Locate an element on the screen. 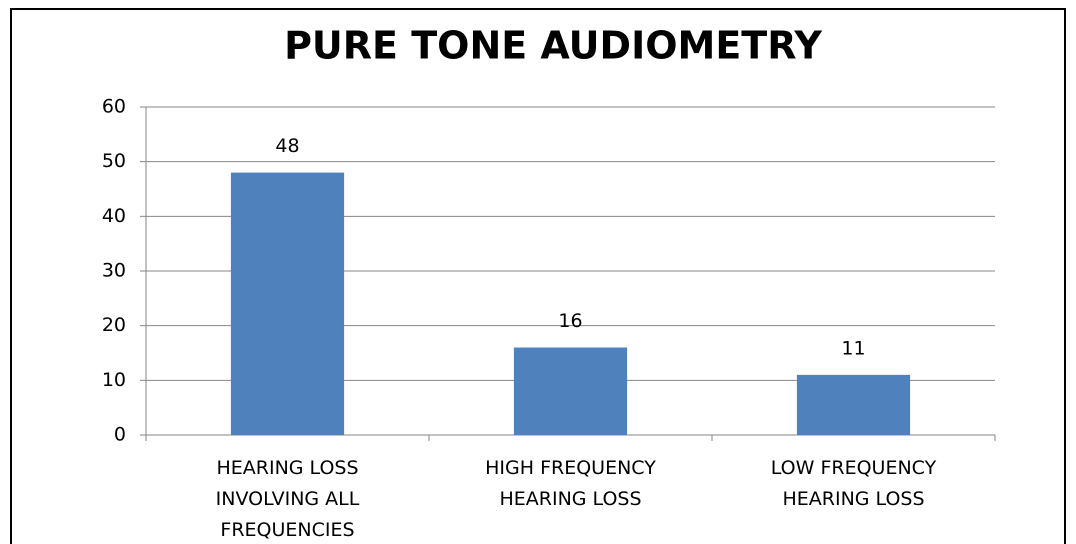 This screenshot has width=1076, height=544. y-tick-label: 40 is located at coordinates (114, 216).